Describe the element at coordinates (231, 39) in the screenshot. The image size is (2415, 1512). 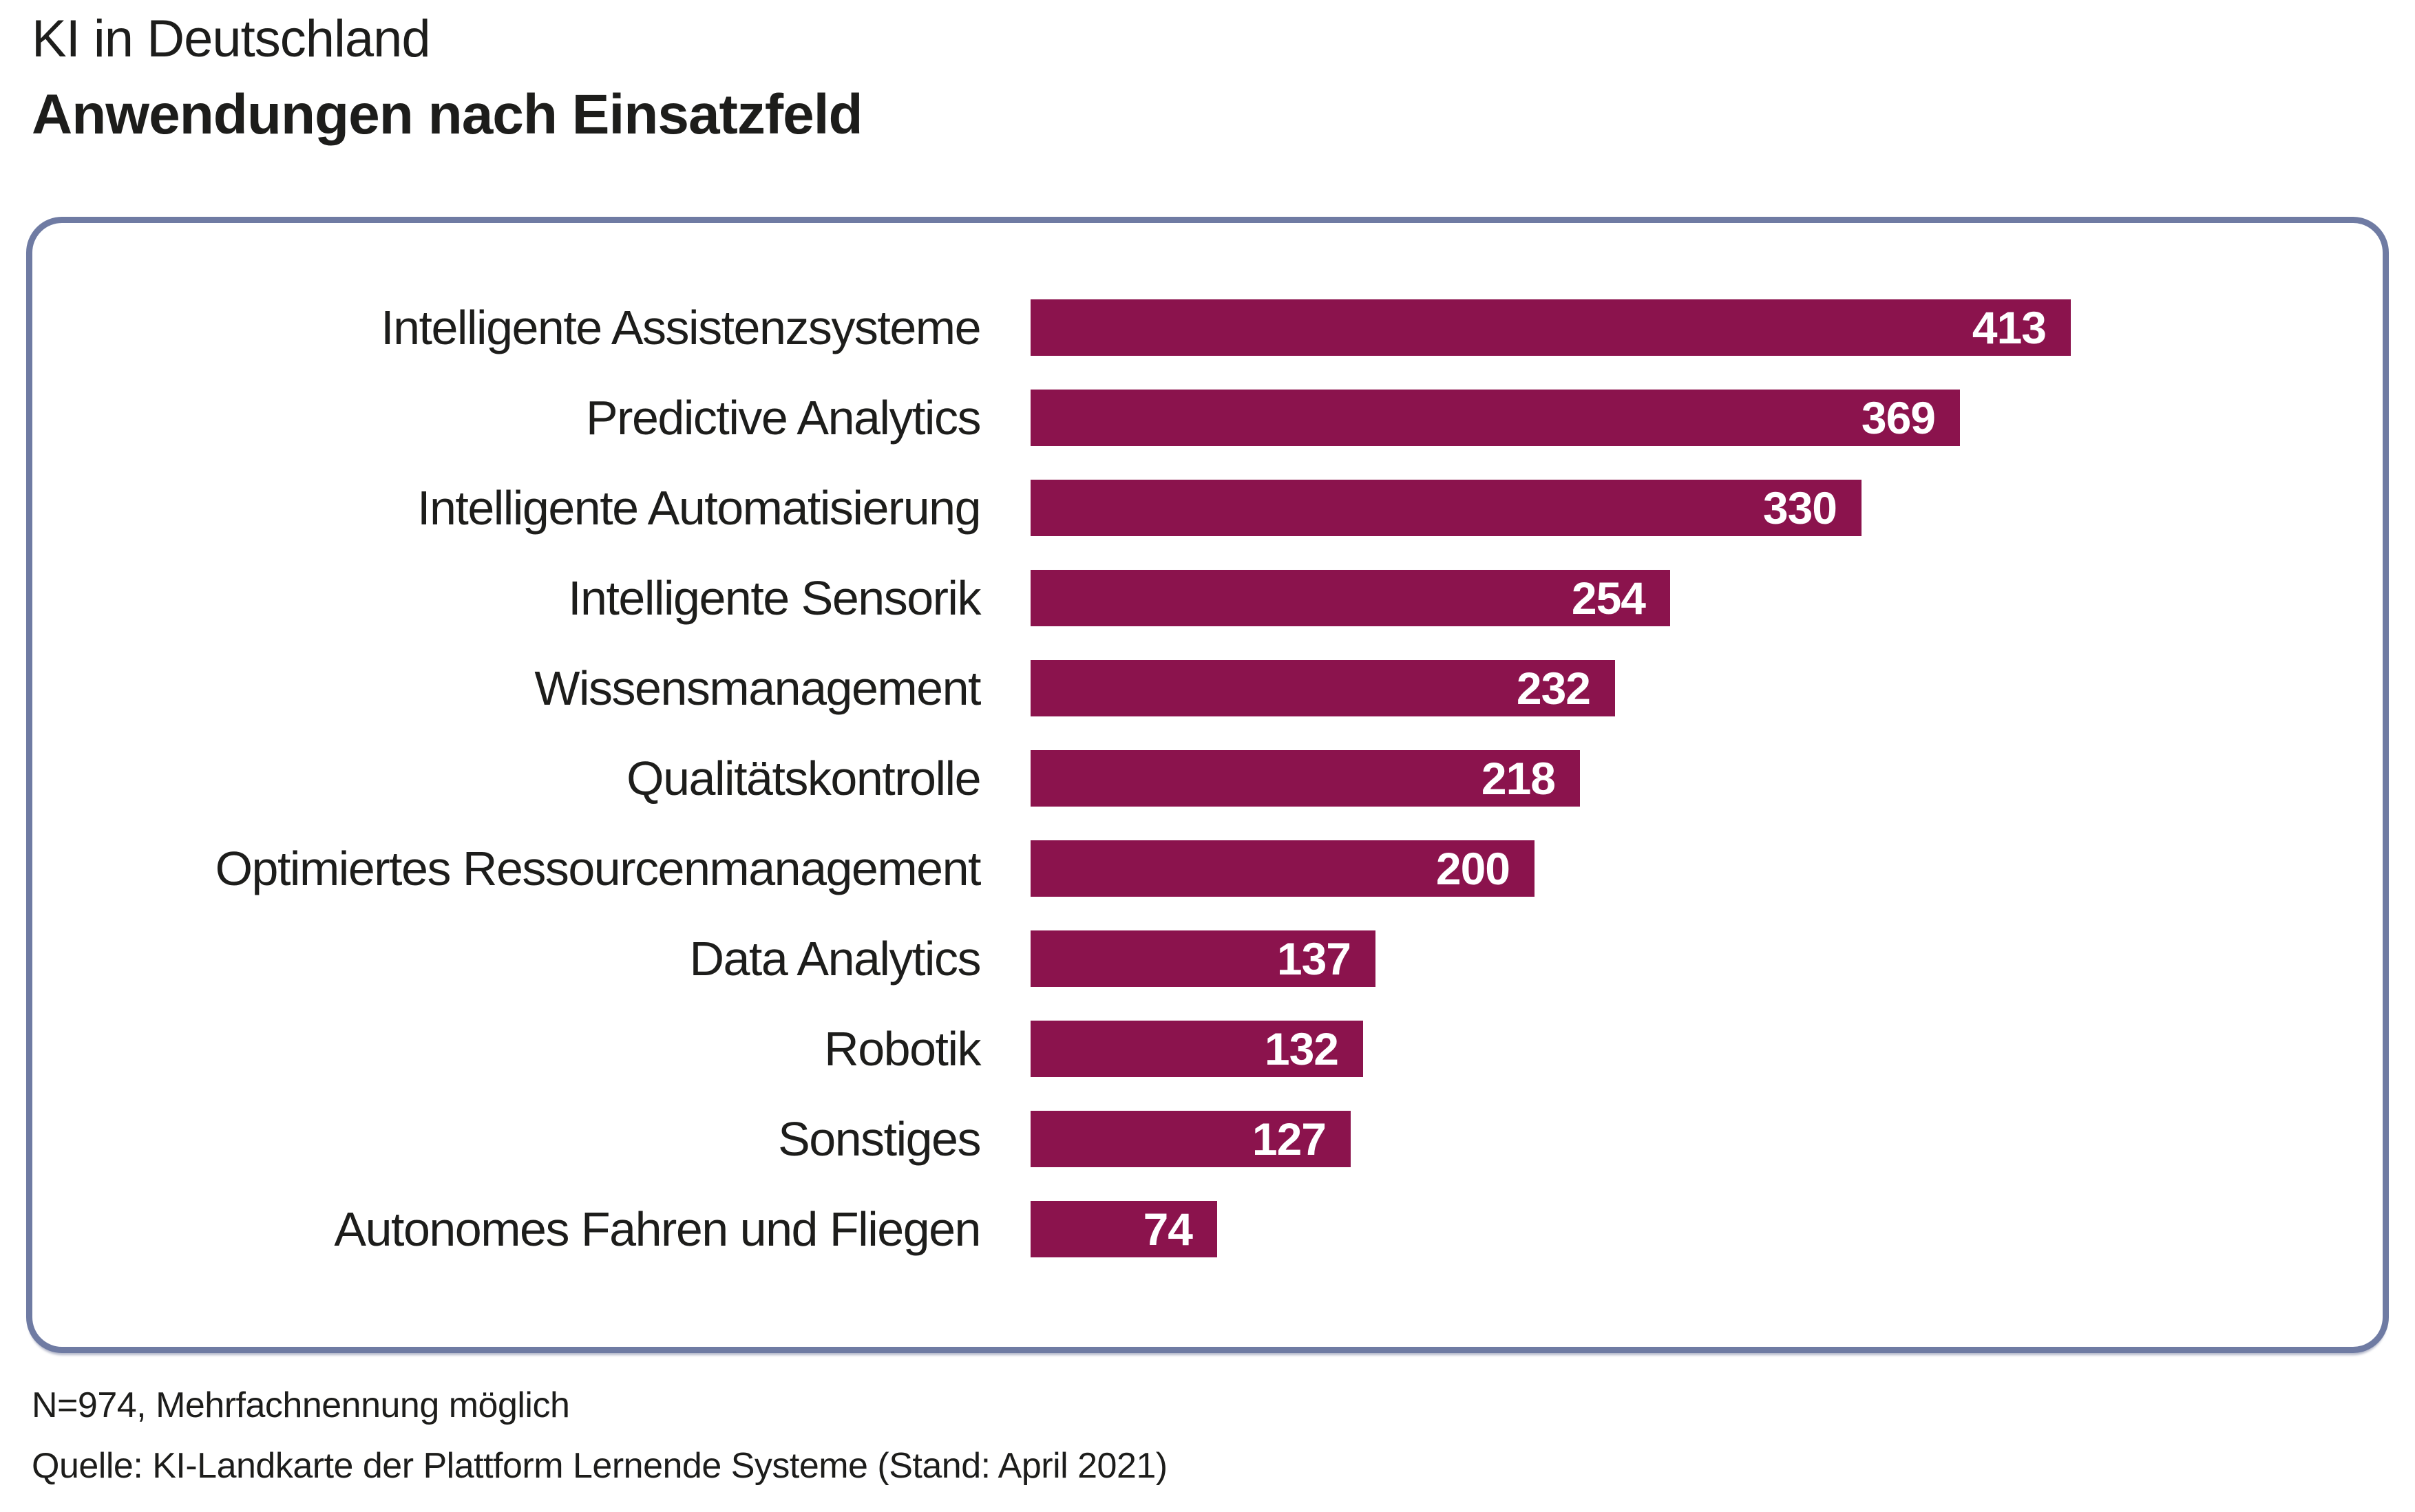
I see `chart-title: KI in Deutschland` at that location.